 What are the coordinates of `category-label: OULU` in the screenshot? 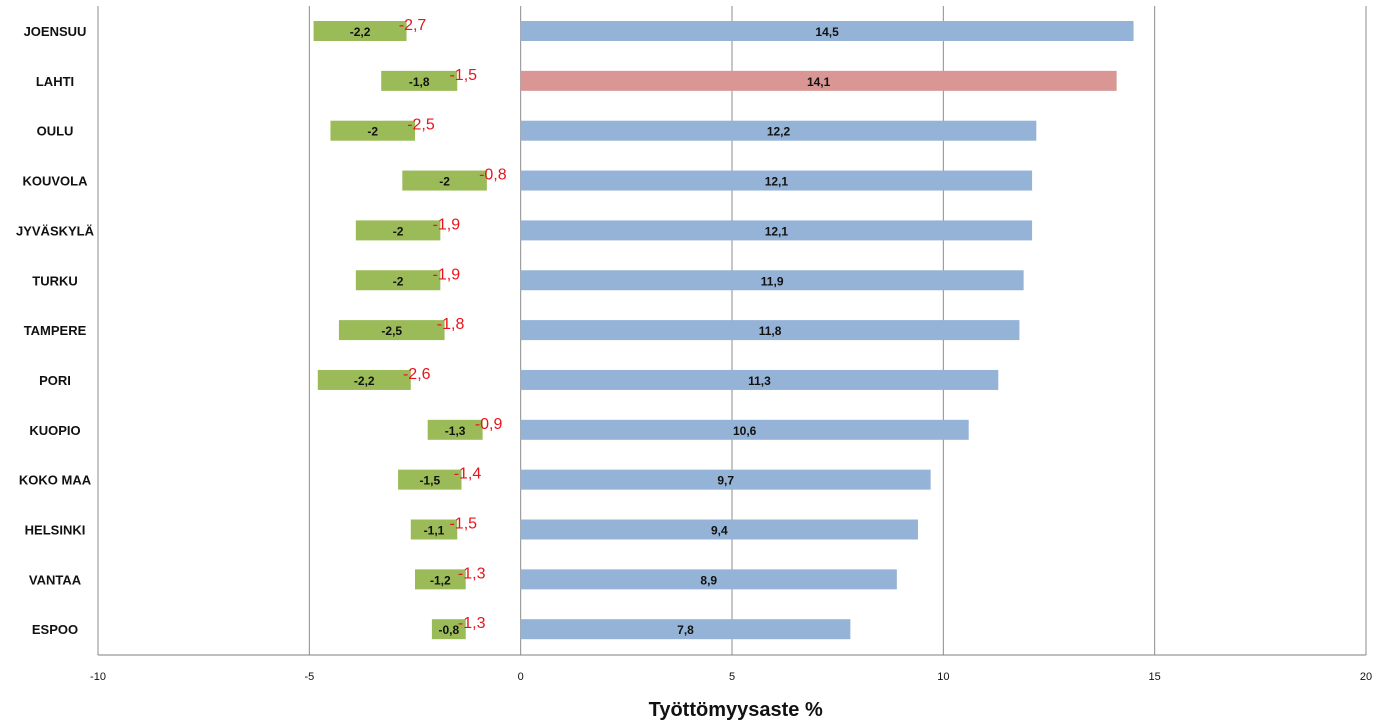 It's located at (55, 131).